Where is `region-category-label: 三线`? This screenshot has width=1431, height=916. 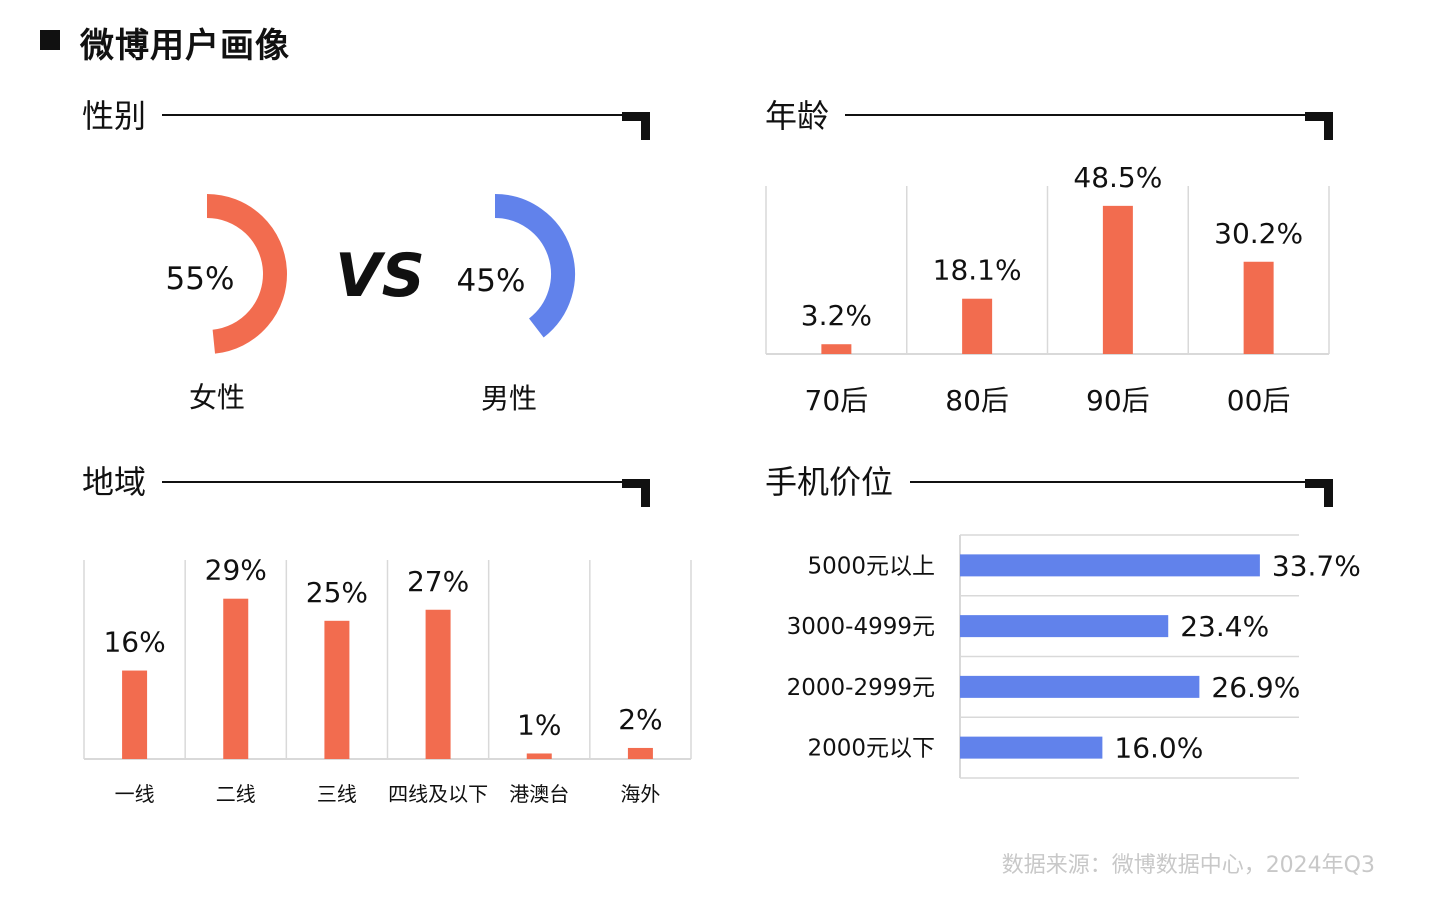
region-category-label: 三线 is located at coordinates (337, 794).